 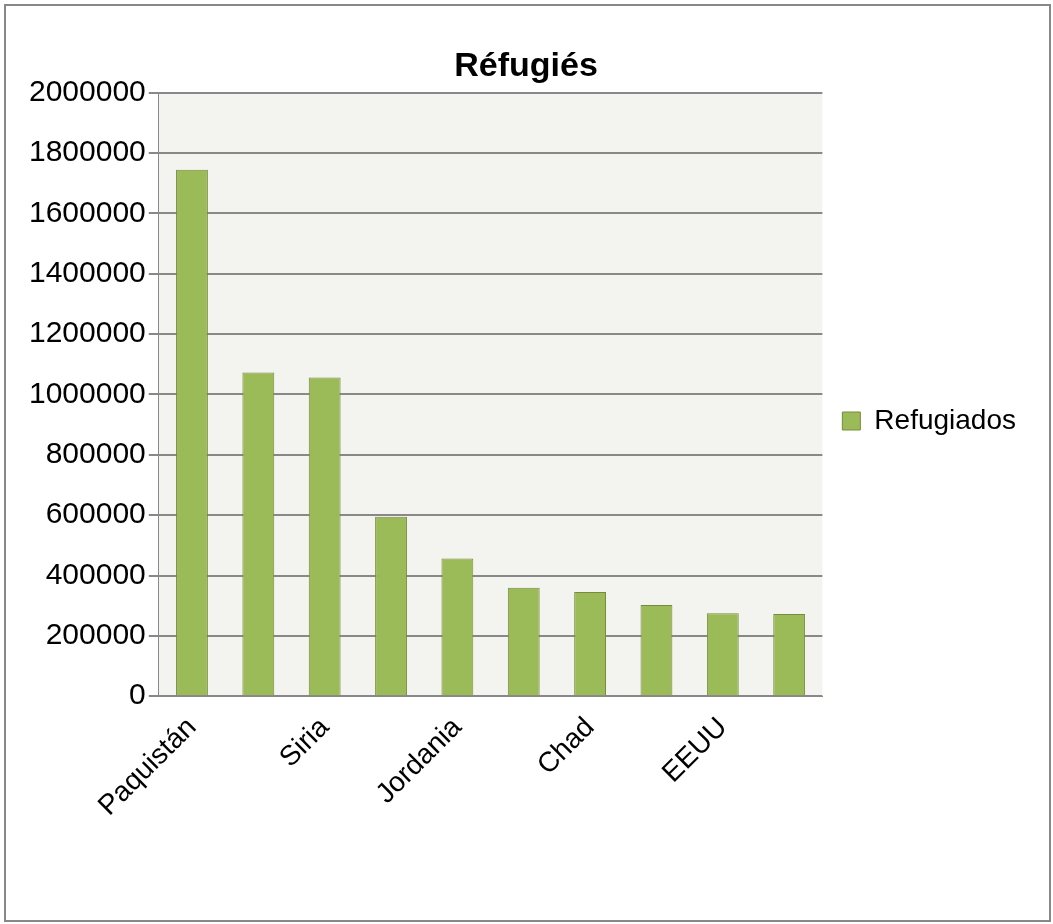 I want to click on chart-title: Réfugiés, so click(x=526, y=63).